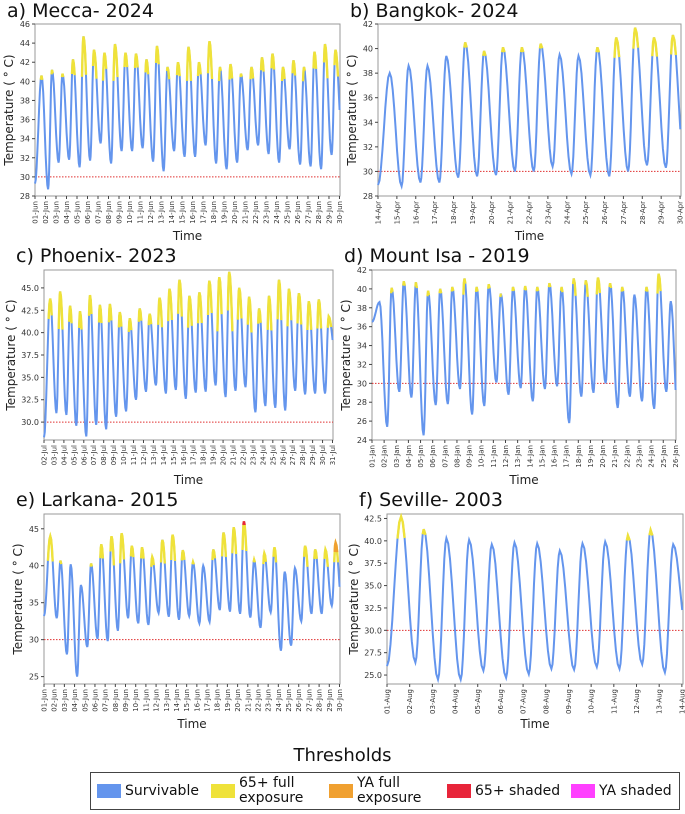 This screenshot has height=814, width=685. What do you see at coordinates (586, 213) in the screenshot?
I see `x-tick-label: 25-Apr` at bounding box center [586, 213].